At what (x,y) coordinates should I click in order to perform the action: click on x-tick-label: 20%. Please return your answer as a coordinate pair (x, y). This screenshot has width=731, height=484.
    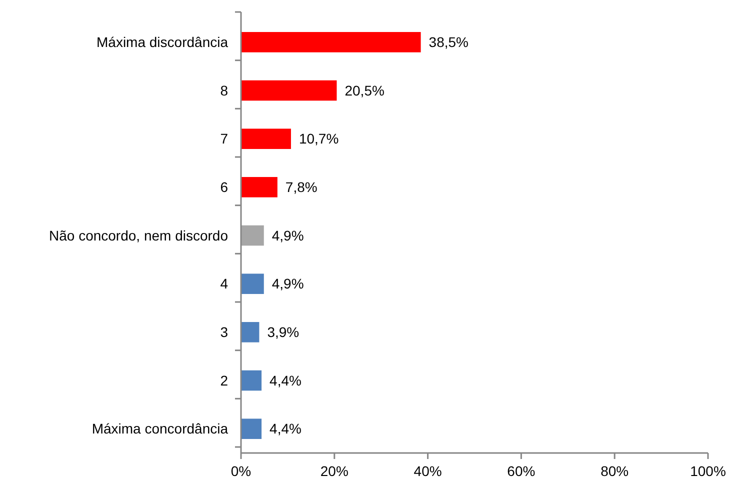
    Looking at the image, I should click on (334, 471).